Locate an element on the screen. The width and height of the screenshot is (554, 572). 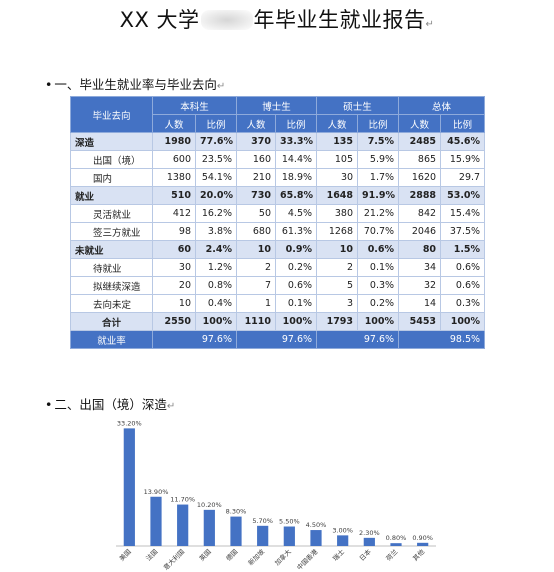
row-label: 签三方就业 is located at coordinates (111, 231).